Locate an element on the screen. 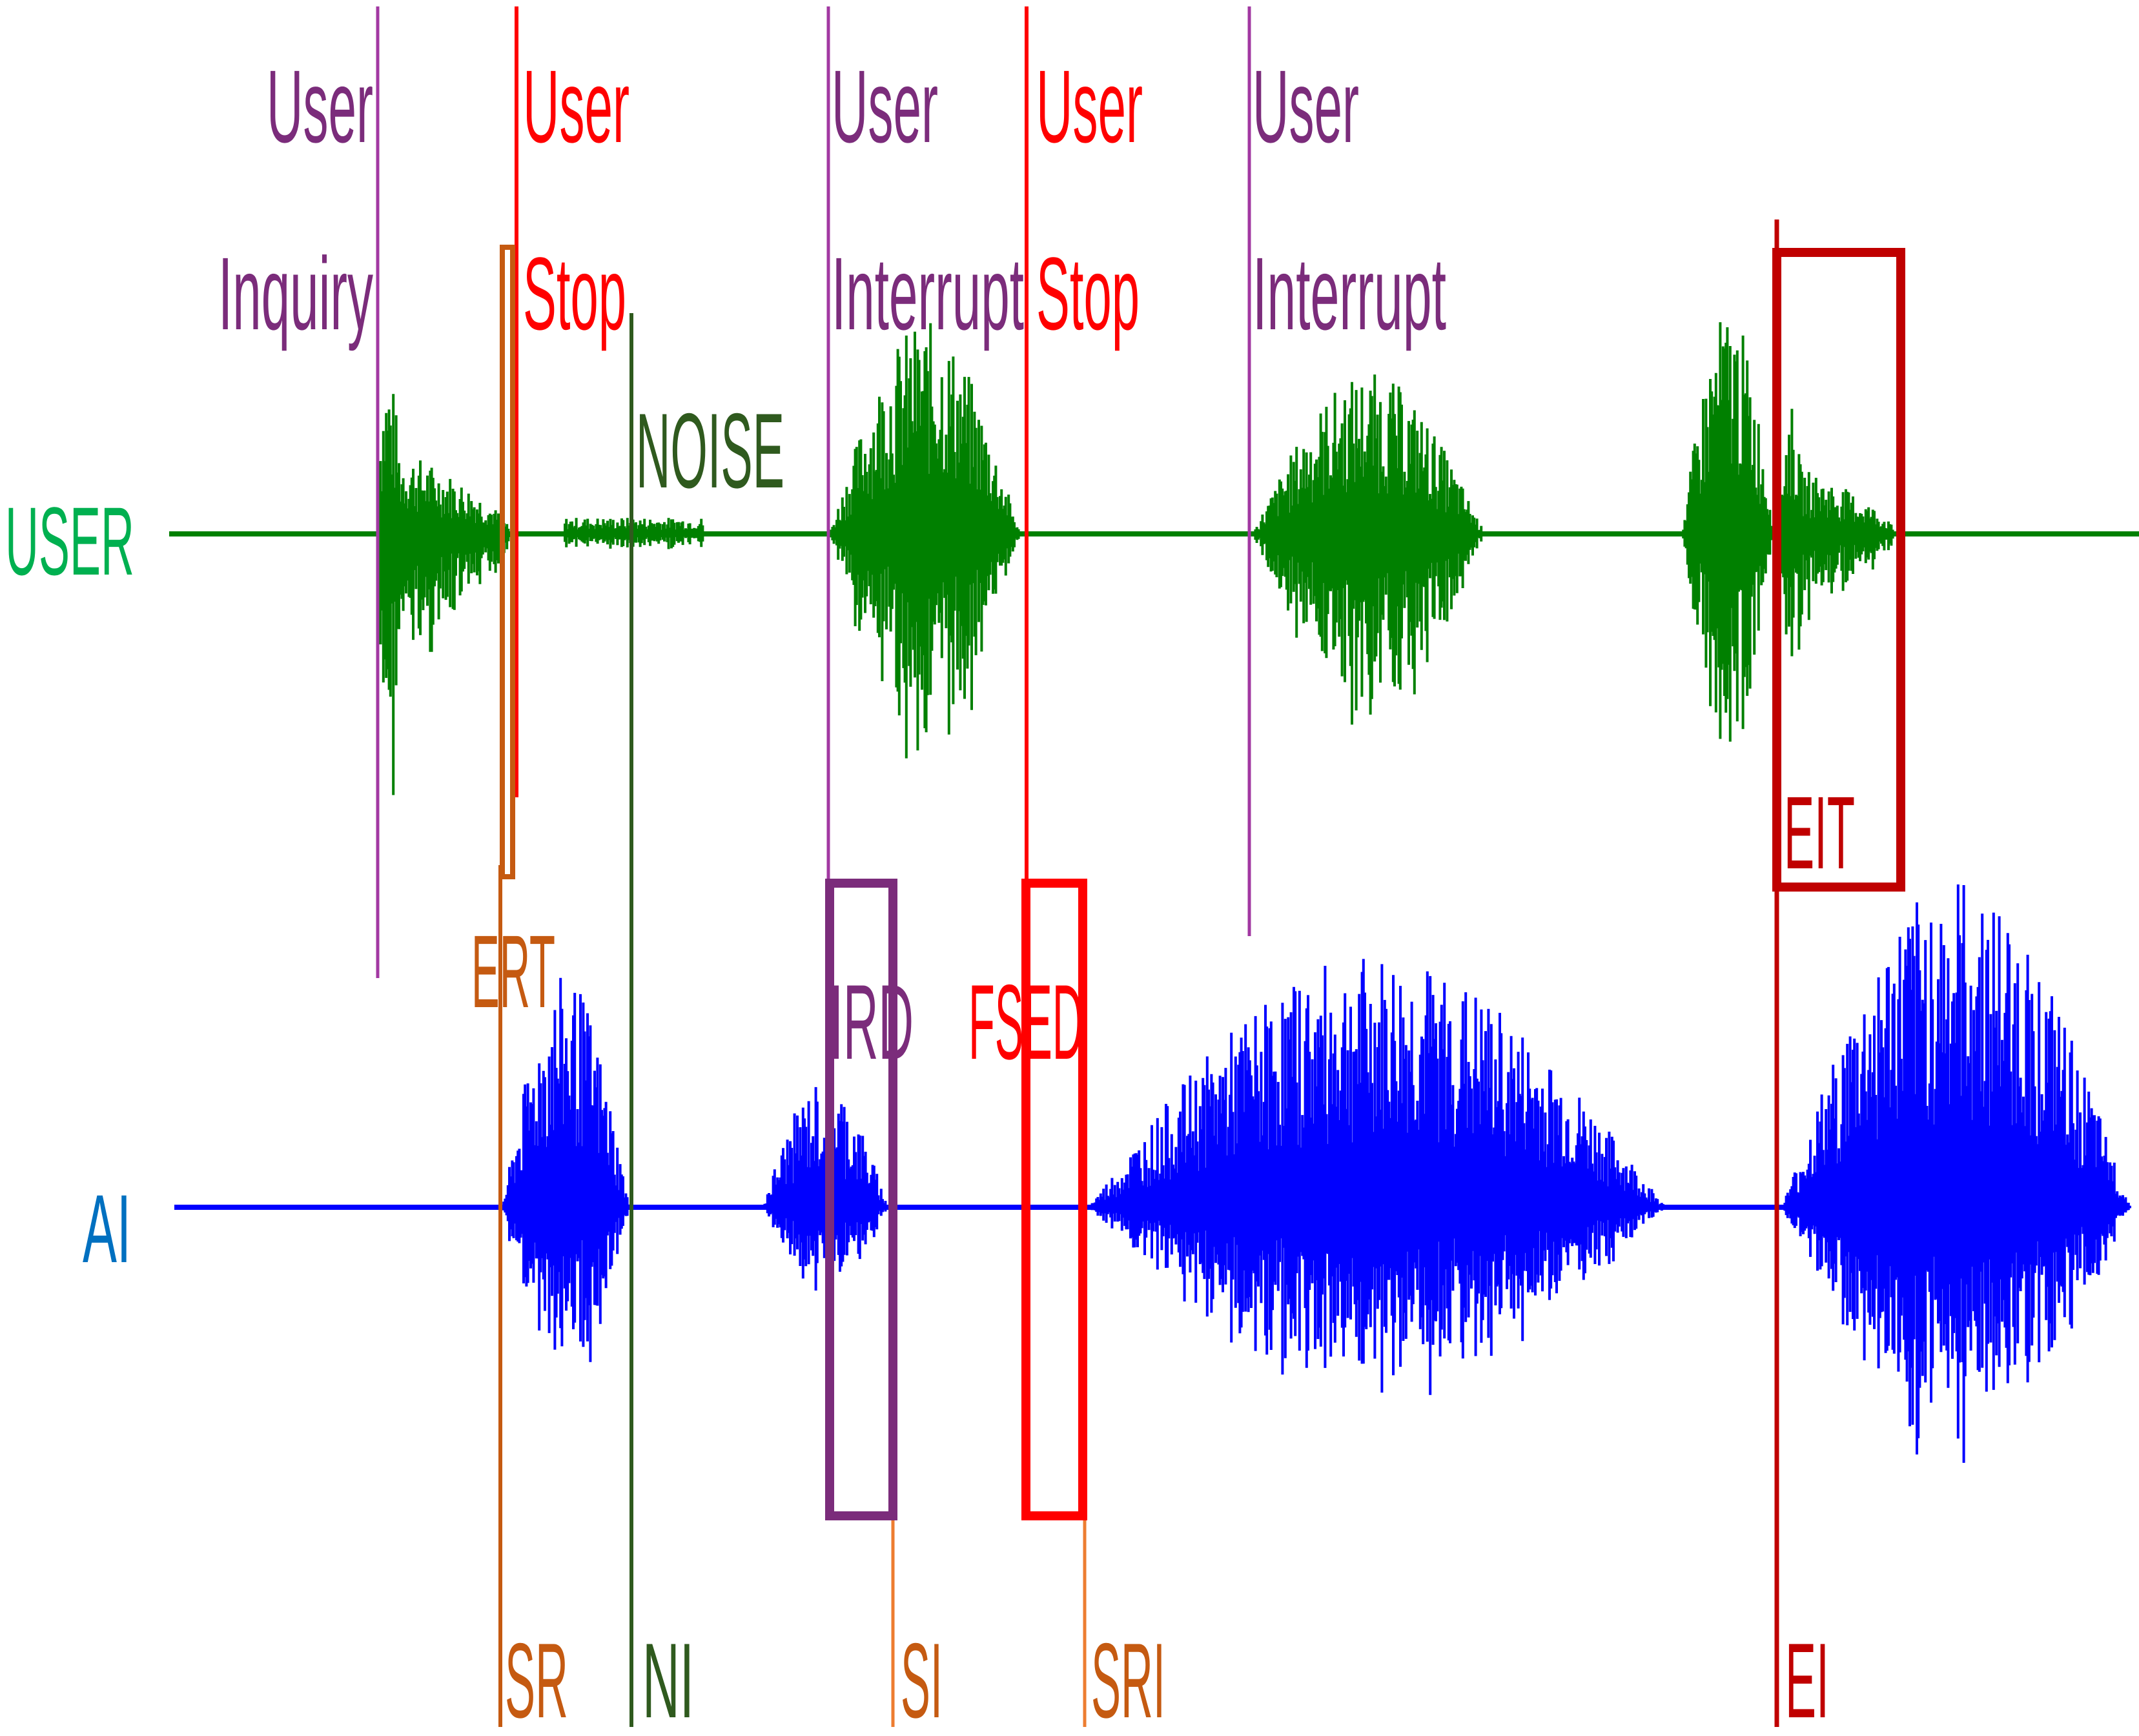  user-stop-1-label-line2: Stop is located at coordinates (574, 293).